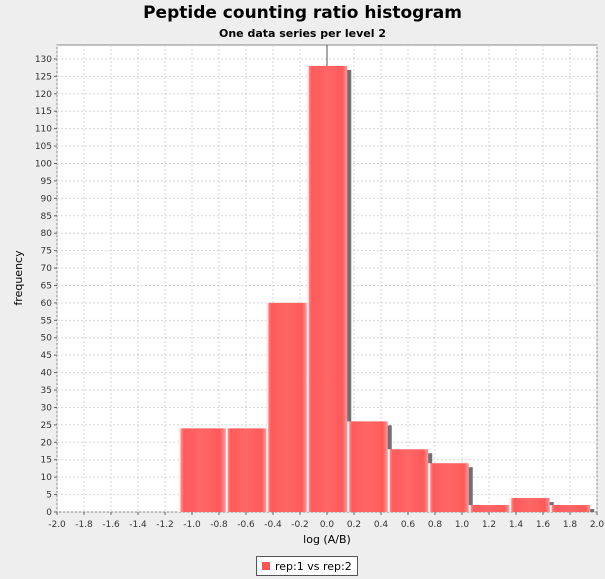  I want to click on y-tick-label: 30, so click(47, 408).